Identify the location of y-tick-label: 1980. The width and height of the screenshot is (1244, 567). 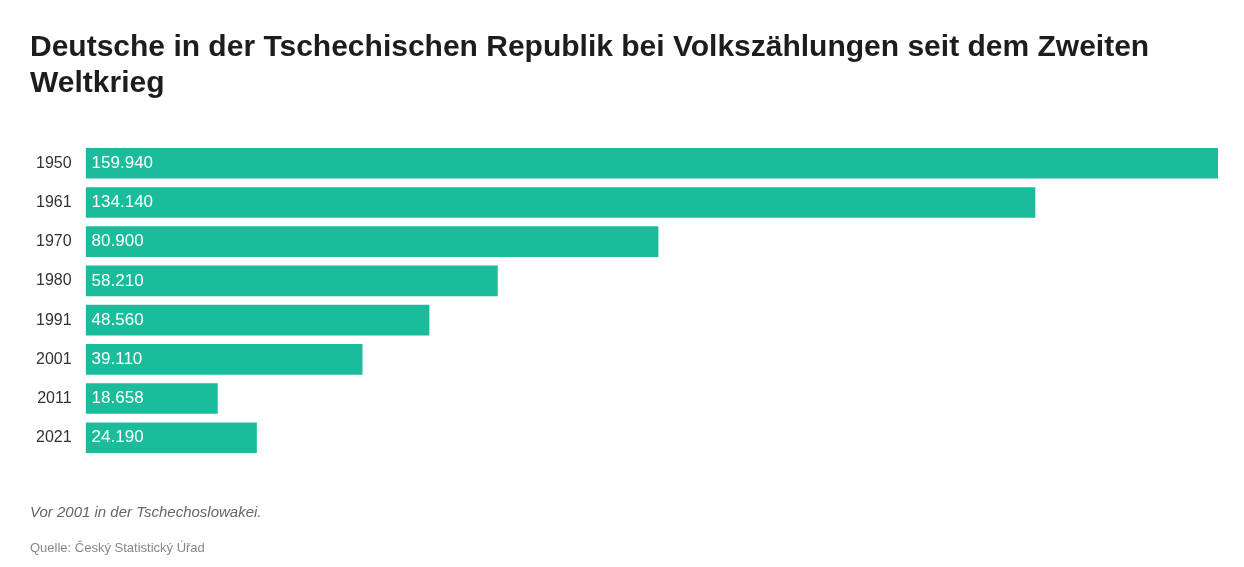
(54, 280).